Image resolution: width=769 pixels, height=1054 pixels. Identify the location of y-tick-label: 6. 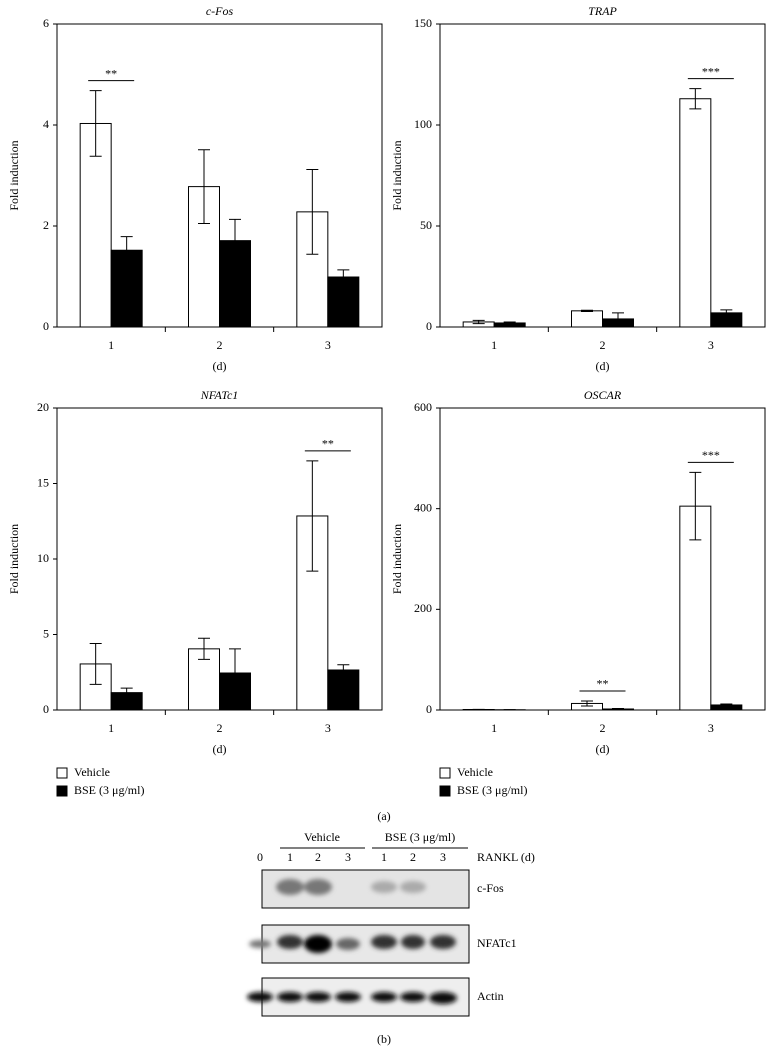
(46, 23).